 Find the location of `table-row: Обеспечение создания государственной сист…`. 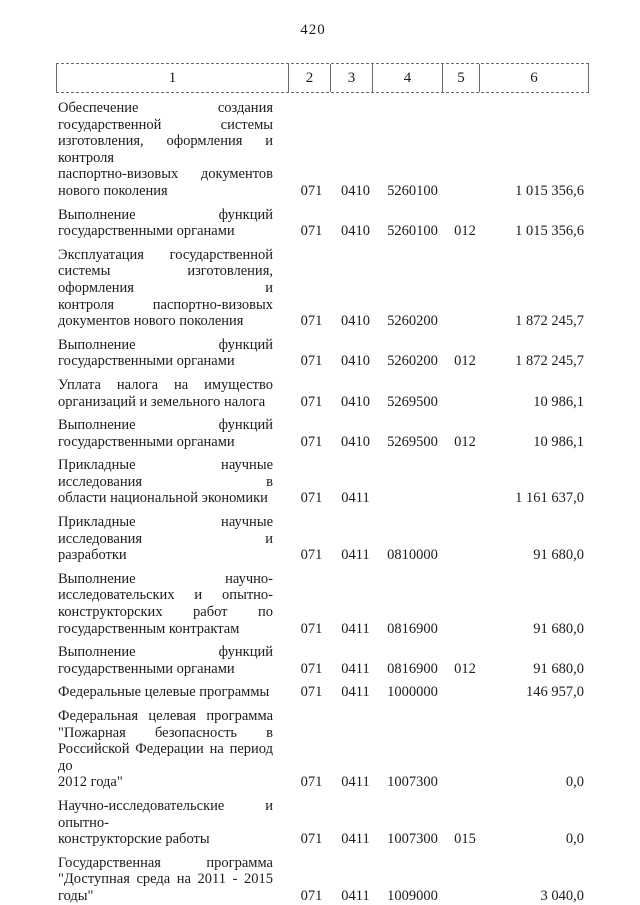

table-row: Обеспечение создания государственной сист… is located at coordinates (322, 150).